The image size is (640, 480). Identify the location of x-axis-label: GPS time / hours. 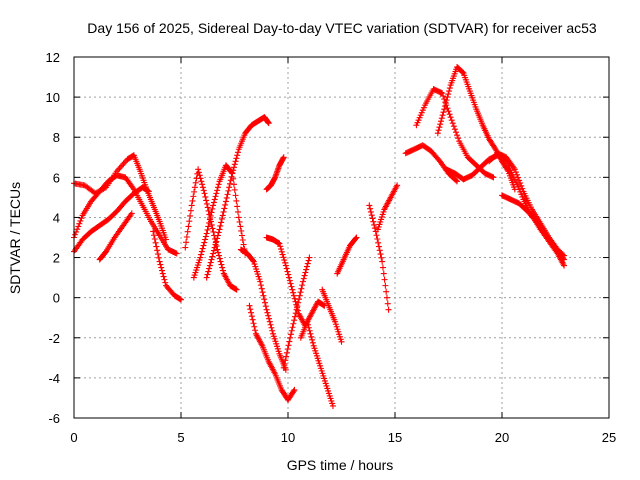
(340, 465).